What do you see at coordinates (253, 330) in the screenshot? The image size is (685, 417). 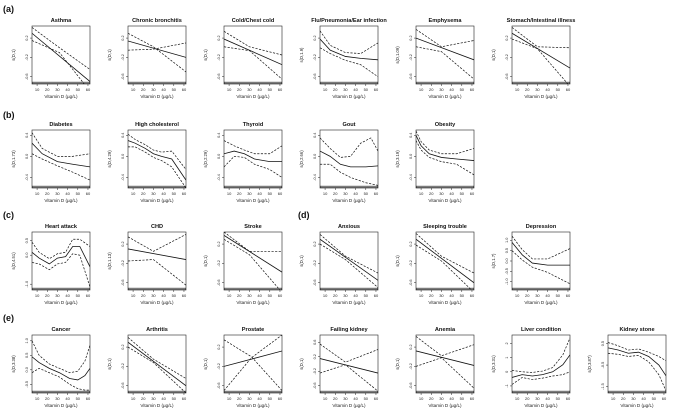 I see `panel-title: Prostate` at bounding box center [253, 330].